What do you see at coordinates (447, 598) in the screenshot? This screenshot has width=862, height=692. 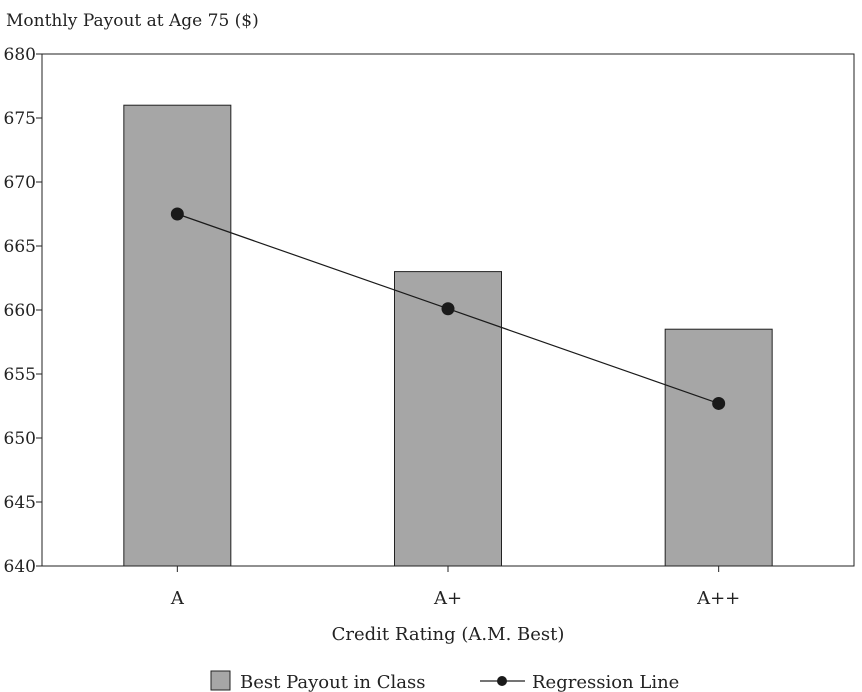 I see `x-tick-label: A+` at bounding box center [447, 598].